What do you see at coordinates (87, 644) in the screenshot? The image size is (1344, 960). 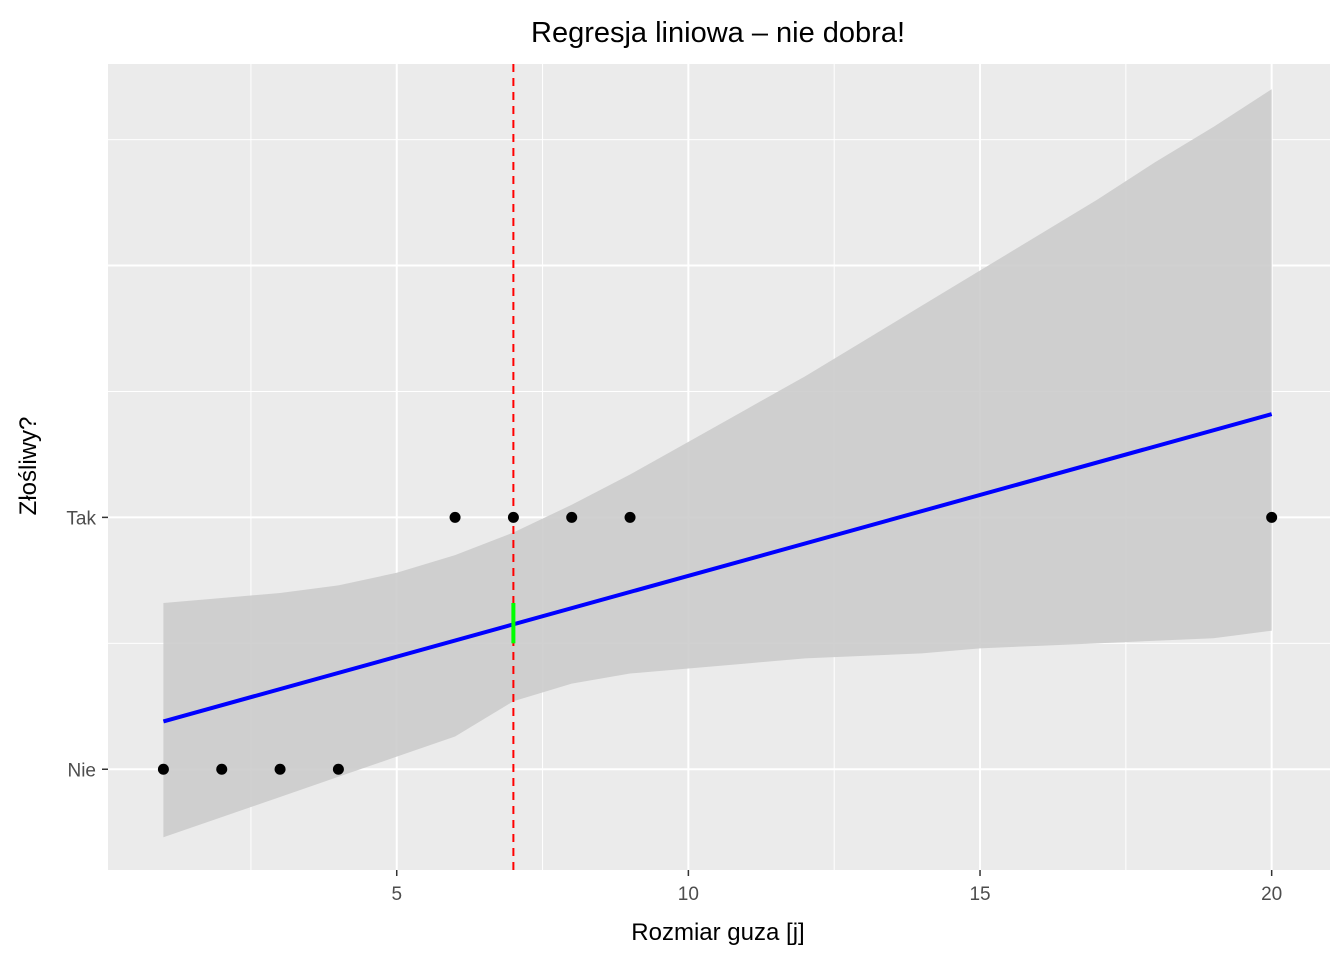 I see `y-axis-ticks: Nie Tak` at bounding box center [87, 644].